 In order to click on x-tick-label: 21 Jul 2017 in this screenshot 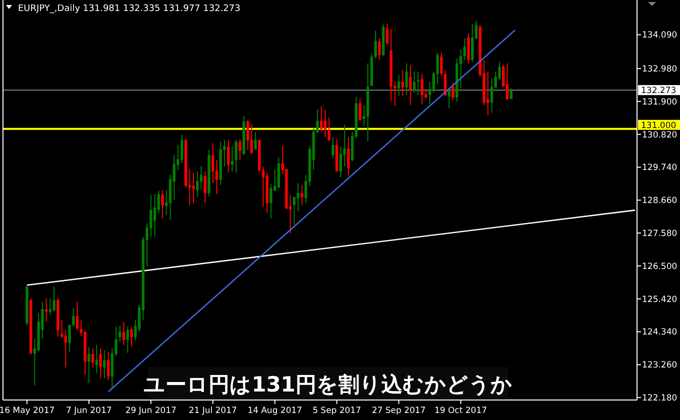, I will do `click(212, 411)`.